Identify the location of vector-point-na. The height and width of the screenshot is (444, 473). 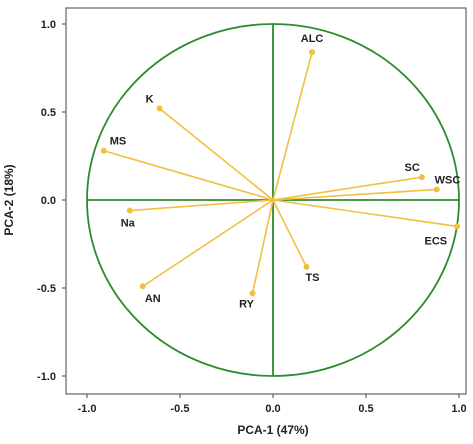
(129, 210).